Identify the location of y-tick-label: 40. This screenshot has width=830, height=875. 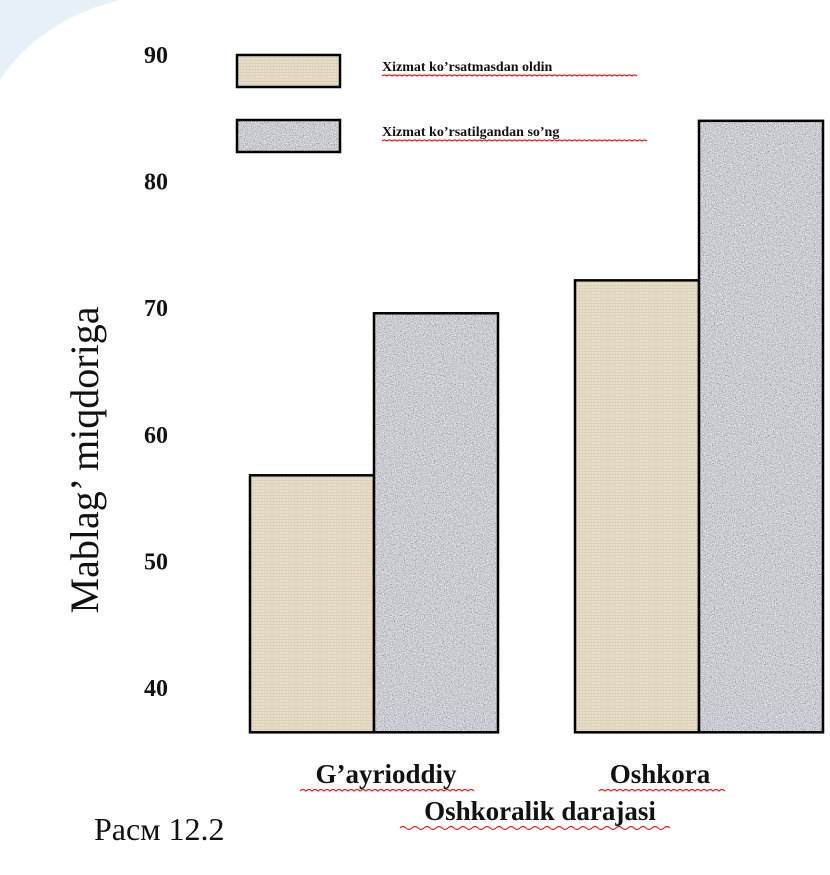
(156, 689).